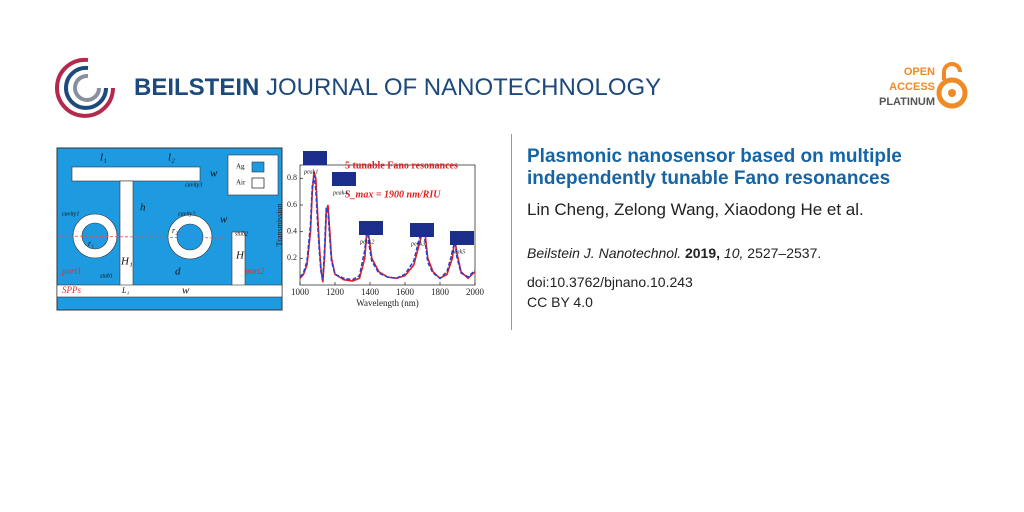  Describe the element at coordinates (126, 262) in the screenshot. I see `schematic-label: H₁` at that location.